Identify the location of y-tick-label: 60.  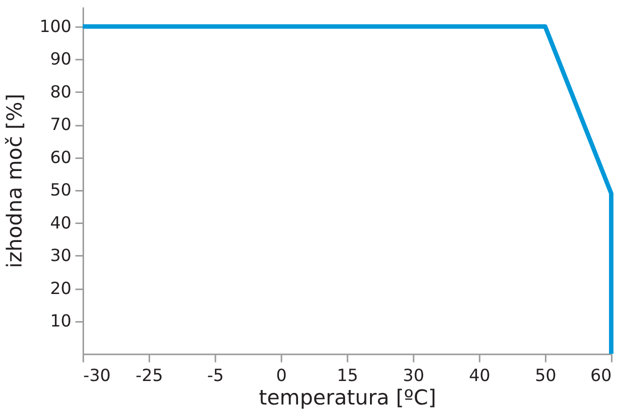
(61, 156).